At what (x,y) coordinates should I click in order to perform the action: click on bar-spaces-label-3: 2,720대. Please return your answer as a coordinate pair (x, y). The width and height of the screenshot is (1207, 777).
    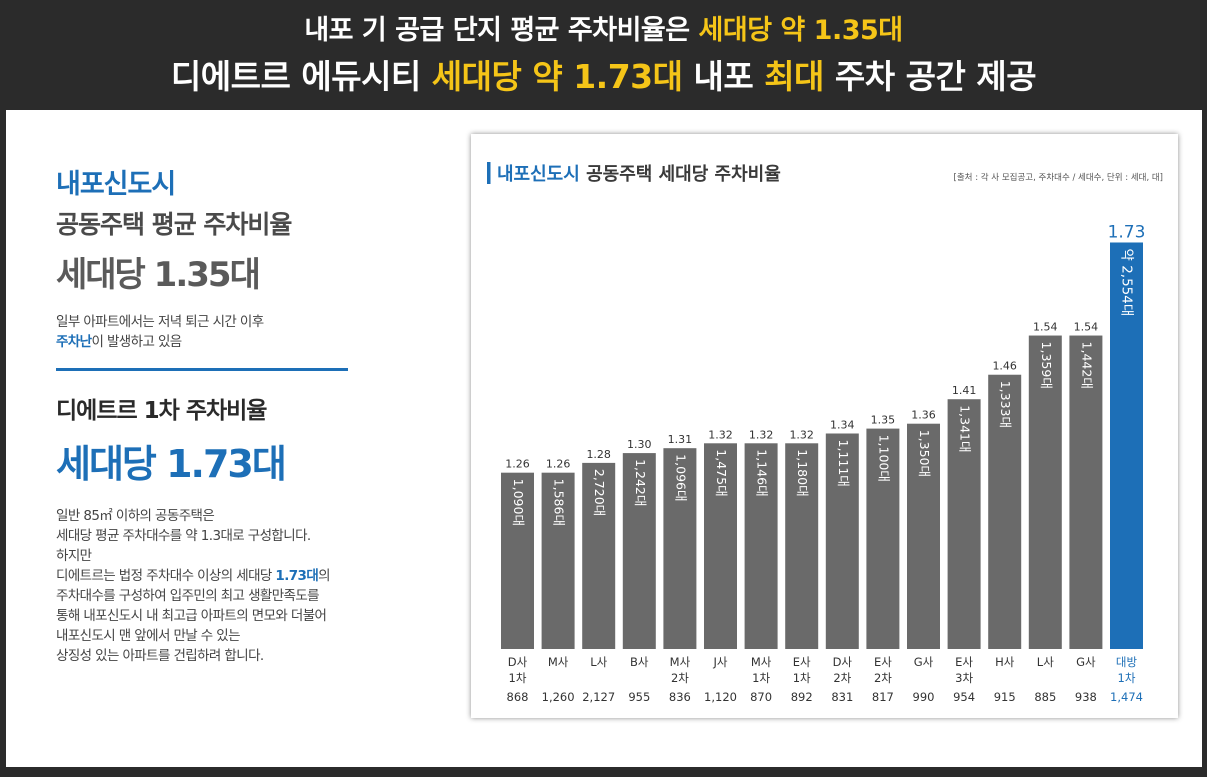
    Looking at the image, I should click on (599, 492).